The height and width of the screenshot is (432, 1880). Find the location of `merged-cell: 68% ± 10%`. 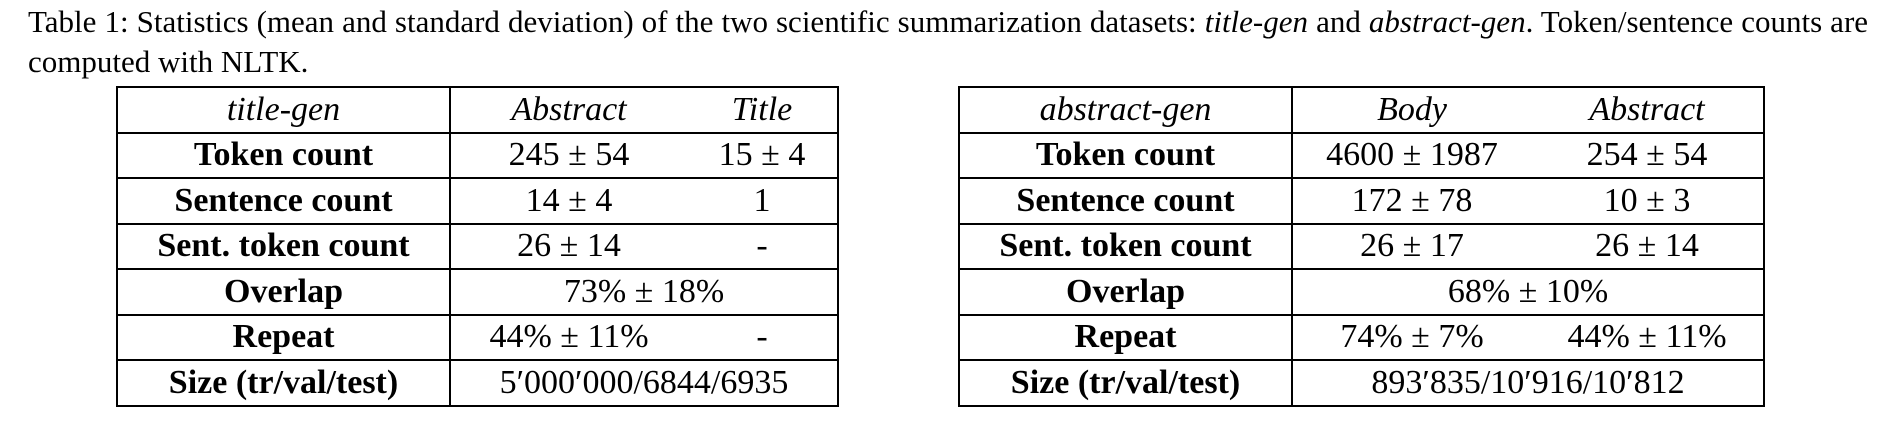

merged-cell: 68% ± 10% is located at coordinates (1528, 292).